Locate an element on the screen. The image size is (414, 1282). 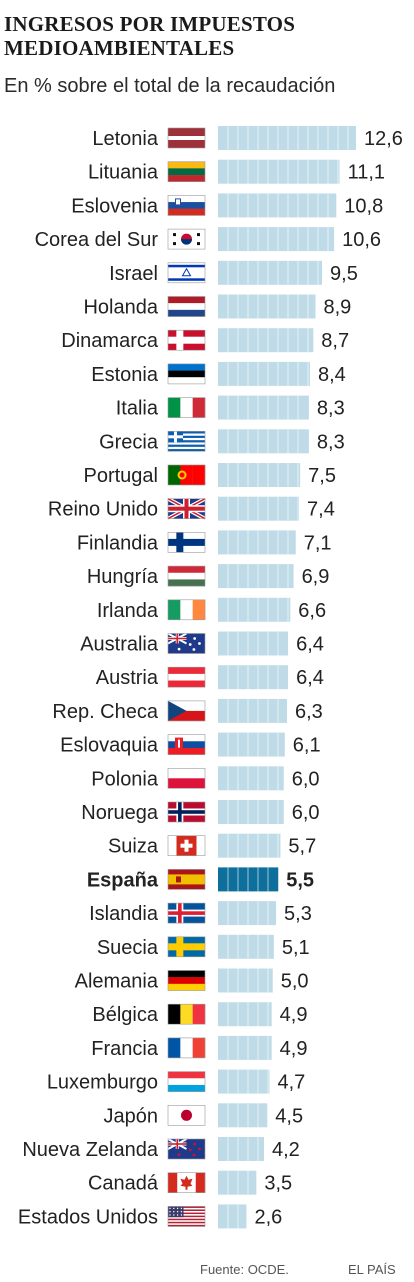
country-label-estados-unidos: Estados Unidos is located at coordinates (88, 1217).